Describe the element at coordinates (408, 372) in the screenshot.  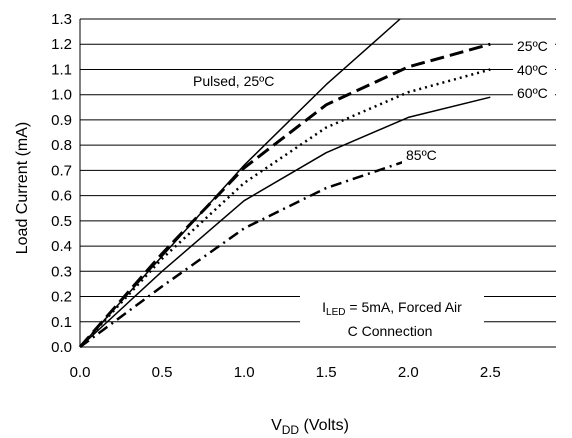
I see `x-tick-label-4: 2.0` at that location.